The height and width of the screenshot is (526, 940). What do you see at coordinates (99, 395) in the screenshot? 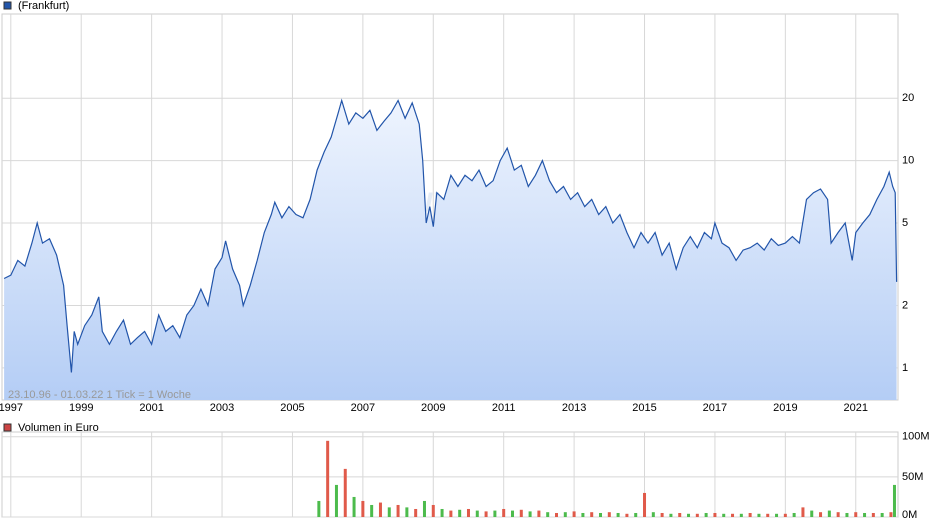
I see `annotation: 23.10.96 - 01.03.22 1 Tick = 1 Woche` at bounding box center [99, 395].